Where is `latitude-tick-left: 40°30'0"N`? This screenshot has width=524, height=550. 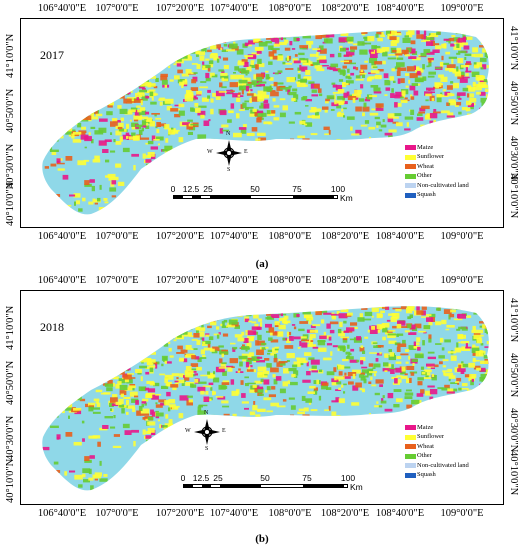
latitude-tick-left: 40°30'0"N is located at coordinates (10, 437).